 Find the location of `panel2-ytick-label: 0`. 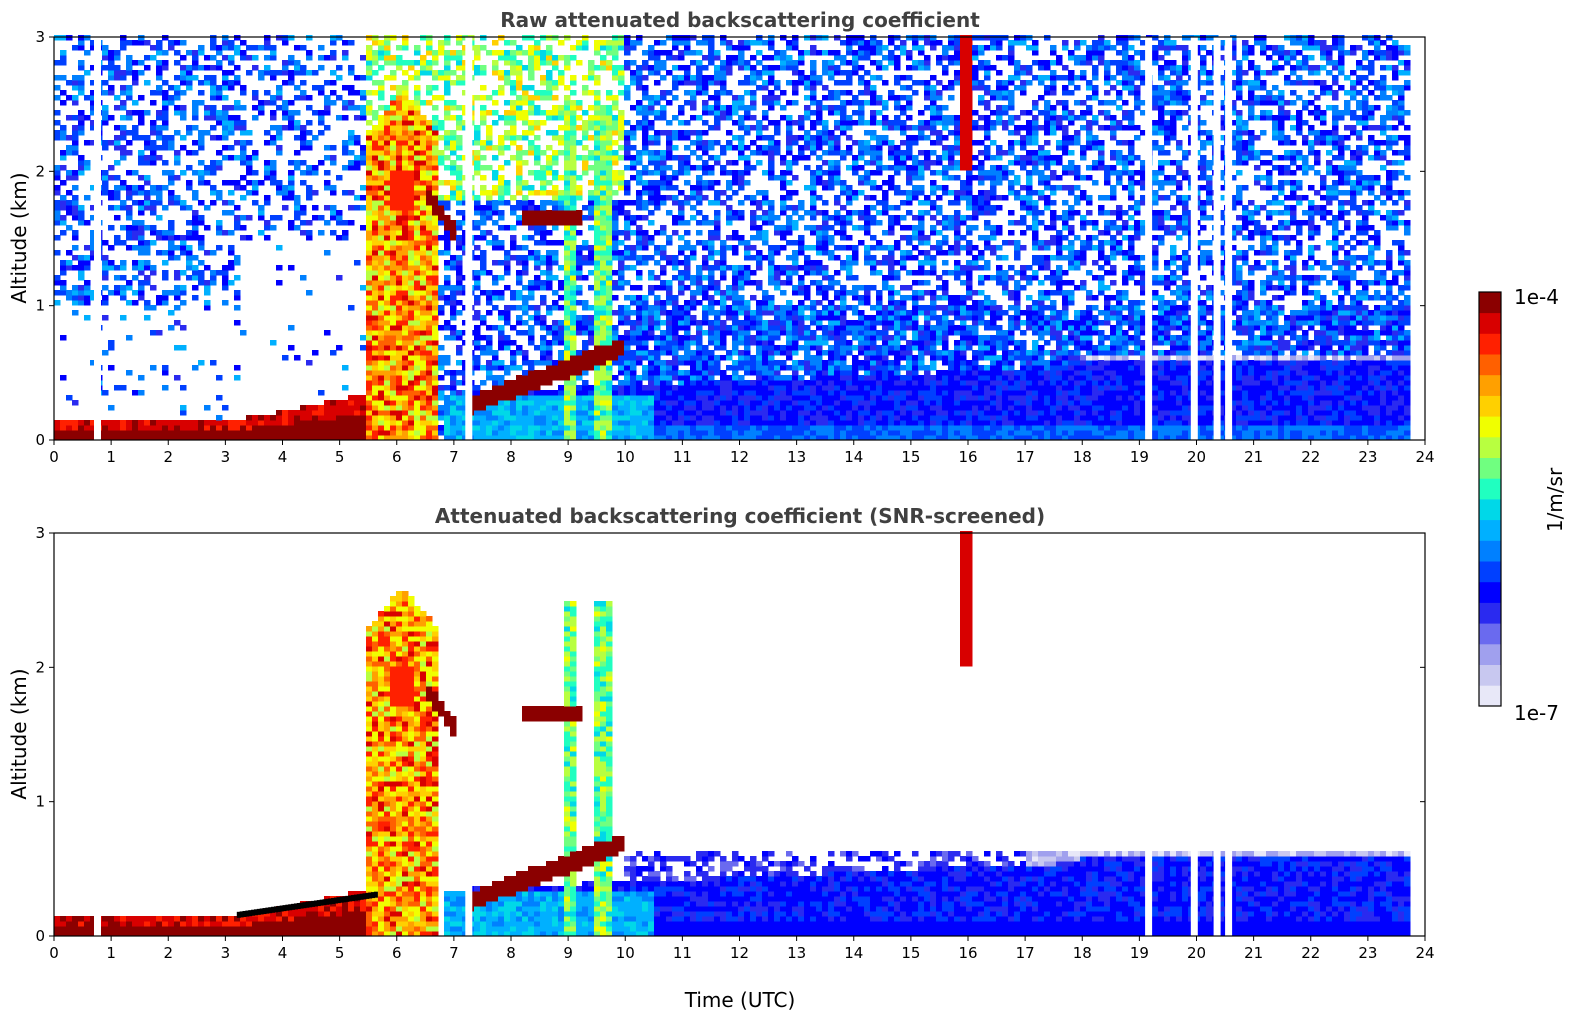

panel2-ytick-label: 0 is located at coordinates (40, 936).